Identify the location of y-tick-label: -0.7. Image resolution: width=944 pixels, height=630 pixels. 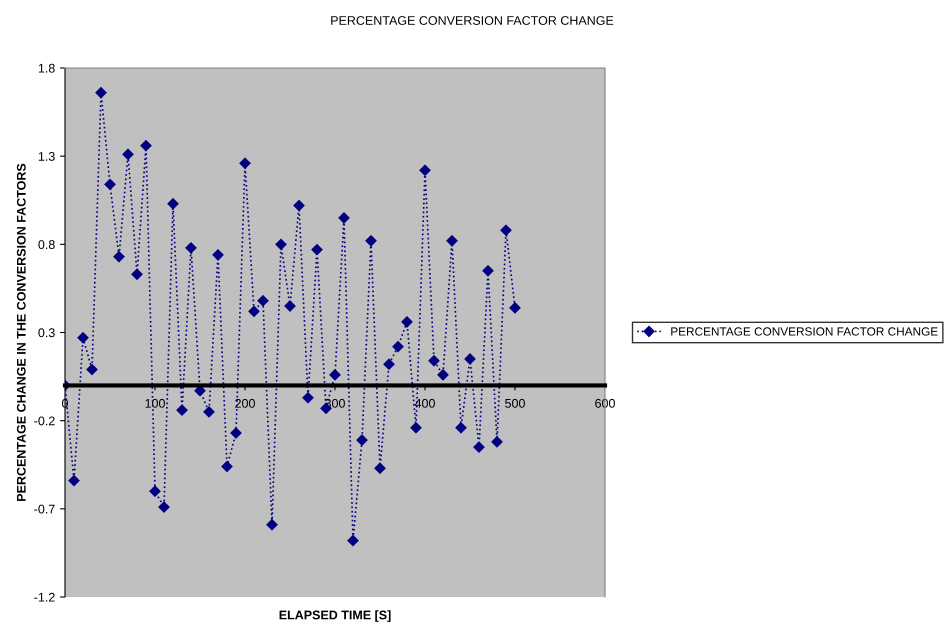
(44, 509).